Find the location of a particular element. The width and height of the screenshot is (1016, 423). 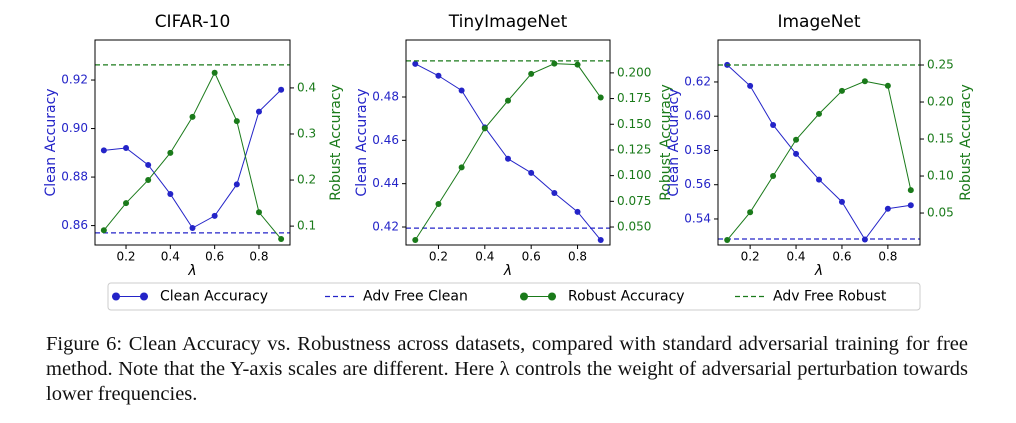

y-tick-label: 0.48 is located at coordinates (385, 96).